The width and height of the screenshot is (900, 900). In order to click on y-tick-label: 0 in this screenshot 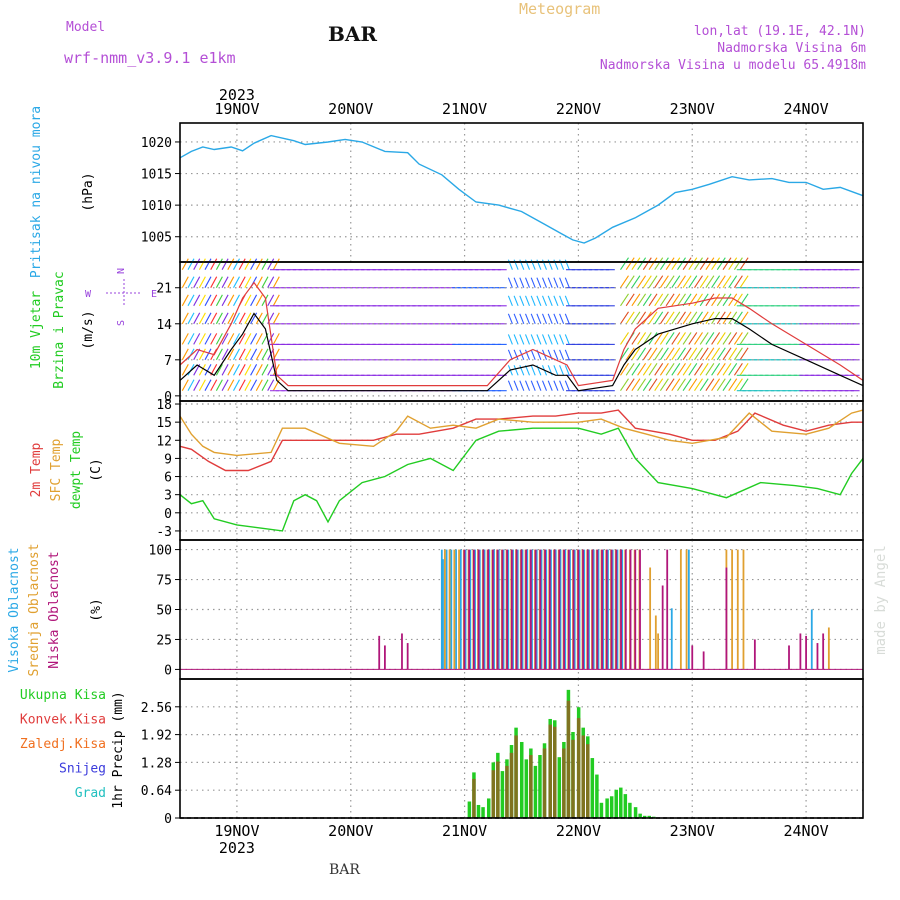, I will do `click(168, 397)`.